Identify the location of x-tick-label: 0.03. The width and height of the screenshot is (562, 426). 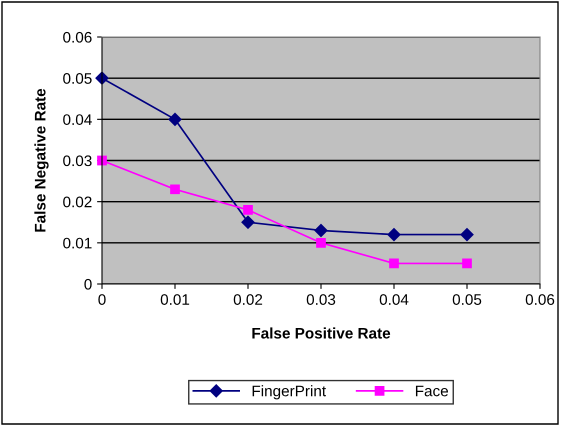
(321, 299).